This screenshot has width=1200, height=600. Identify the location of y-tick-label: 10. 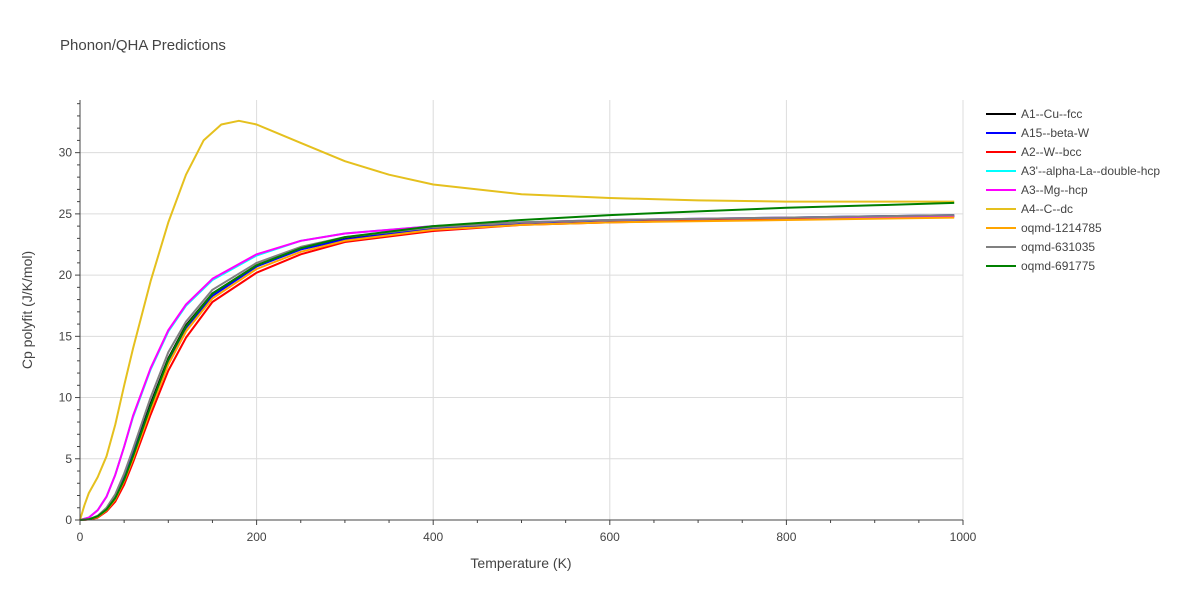
(66, 398).